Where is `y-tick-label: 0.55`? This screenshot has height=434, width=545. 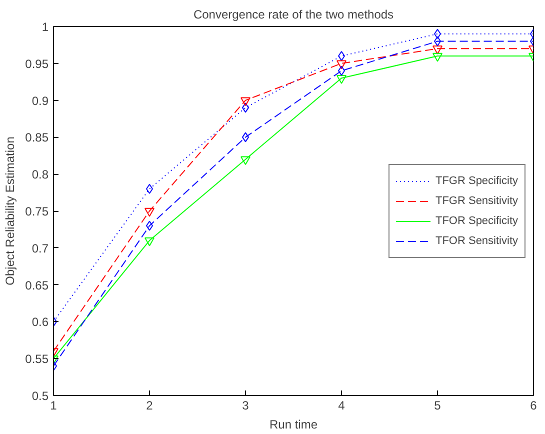 y-tick-label: 0.55 is located at coordinates (37, 359).